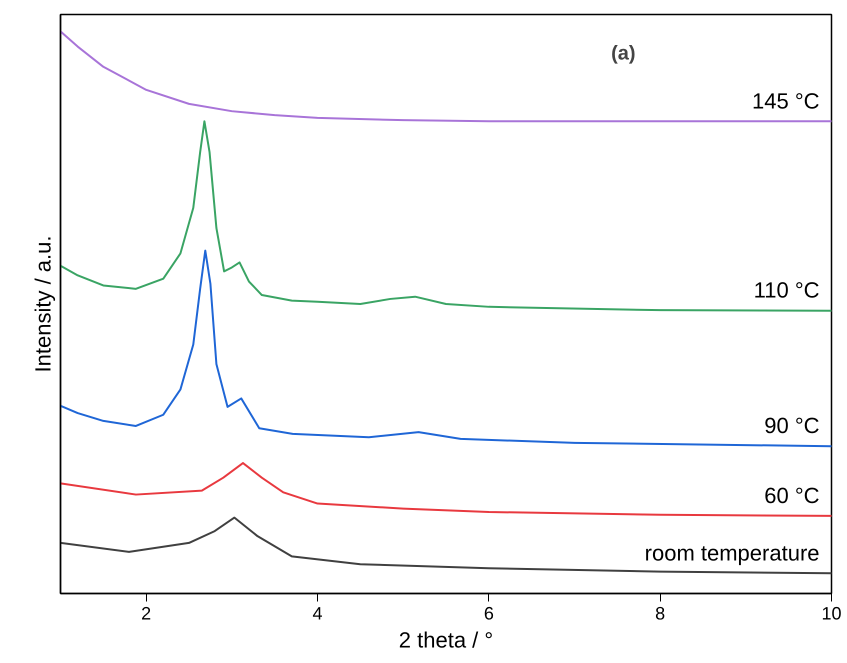 This screenshot has width=847, height=663. Describe the element at coordinates (831, 614) in the screenshot. I see `x-tick-label: 10` at that location.